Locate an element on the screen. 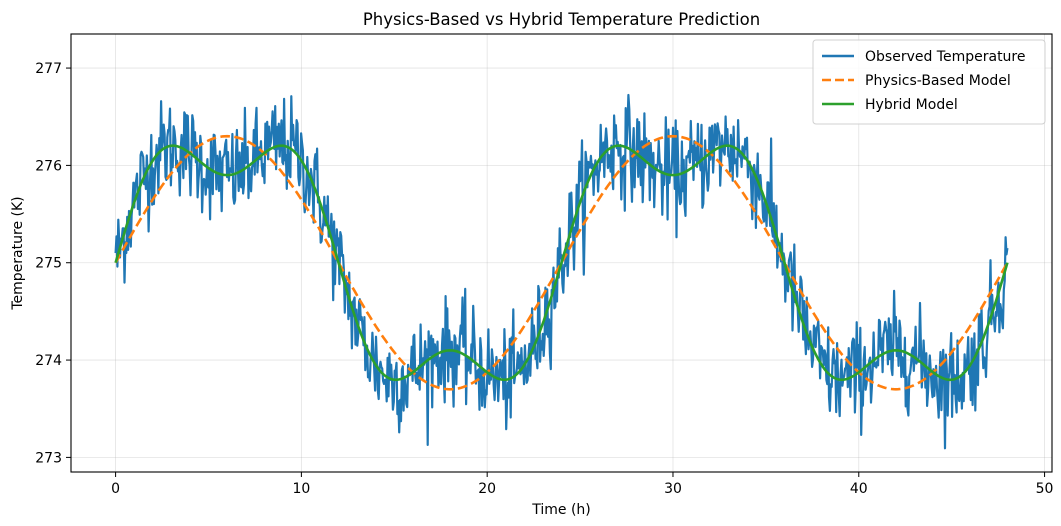 This screenshot has width=1061, height=526. x-tick-label: 10 is located at coordinates (301, 489).